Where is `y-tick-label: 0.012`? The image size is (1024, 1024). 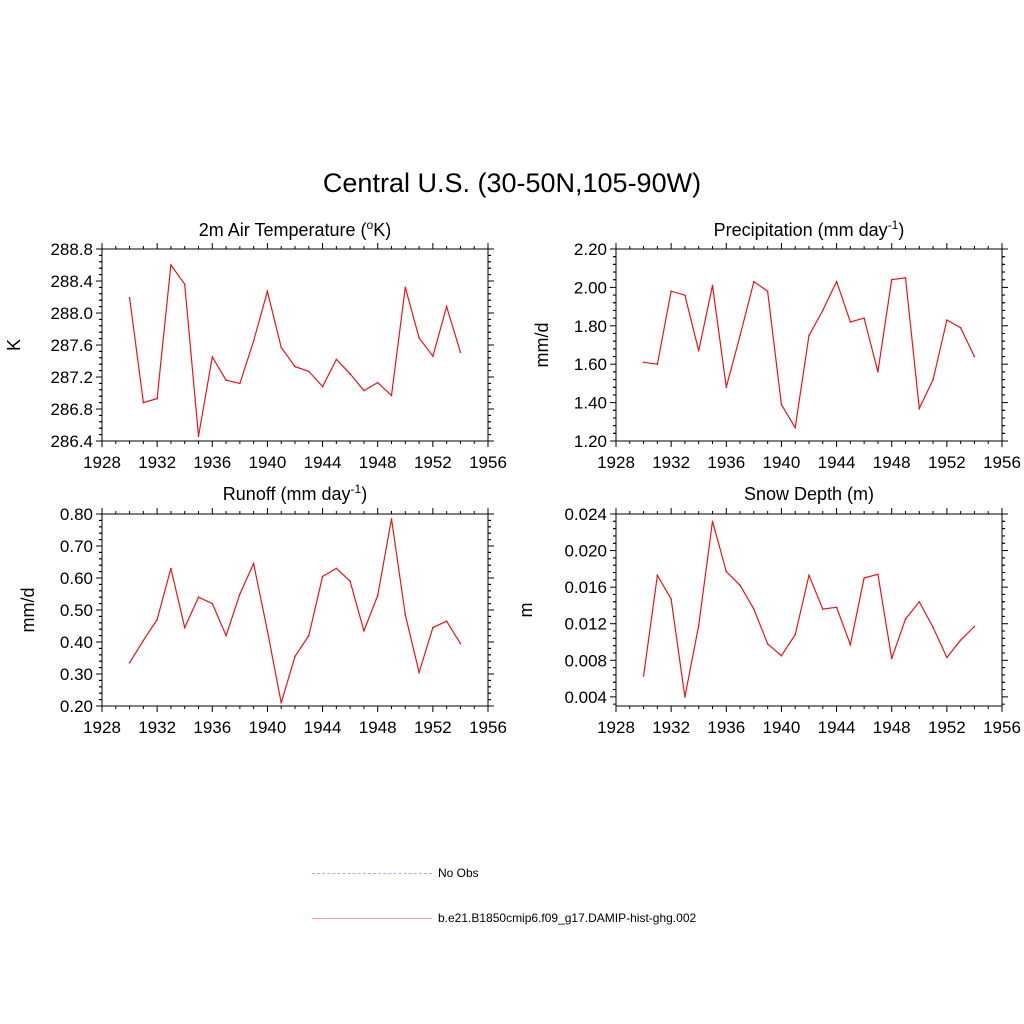 y-tick-label: 0.012 is located at coordinates (585, 624).